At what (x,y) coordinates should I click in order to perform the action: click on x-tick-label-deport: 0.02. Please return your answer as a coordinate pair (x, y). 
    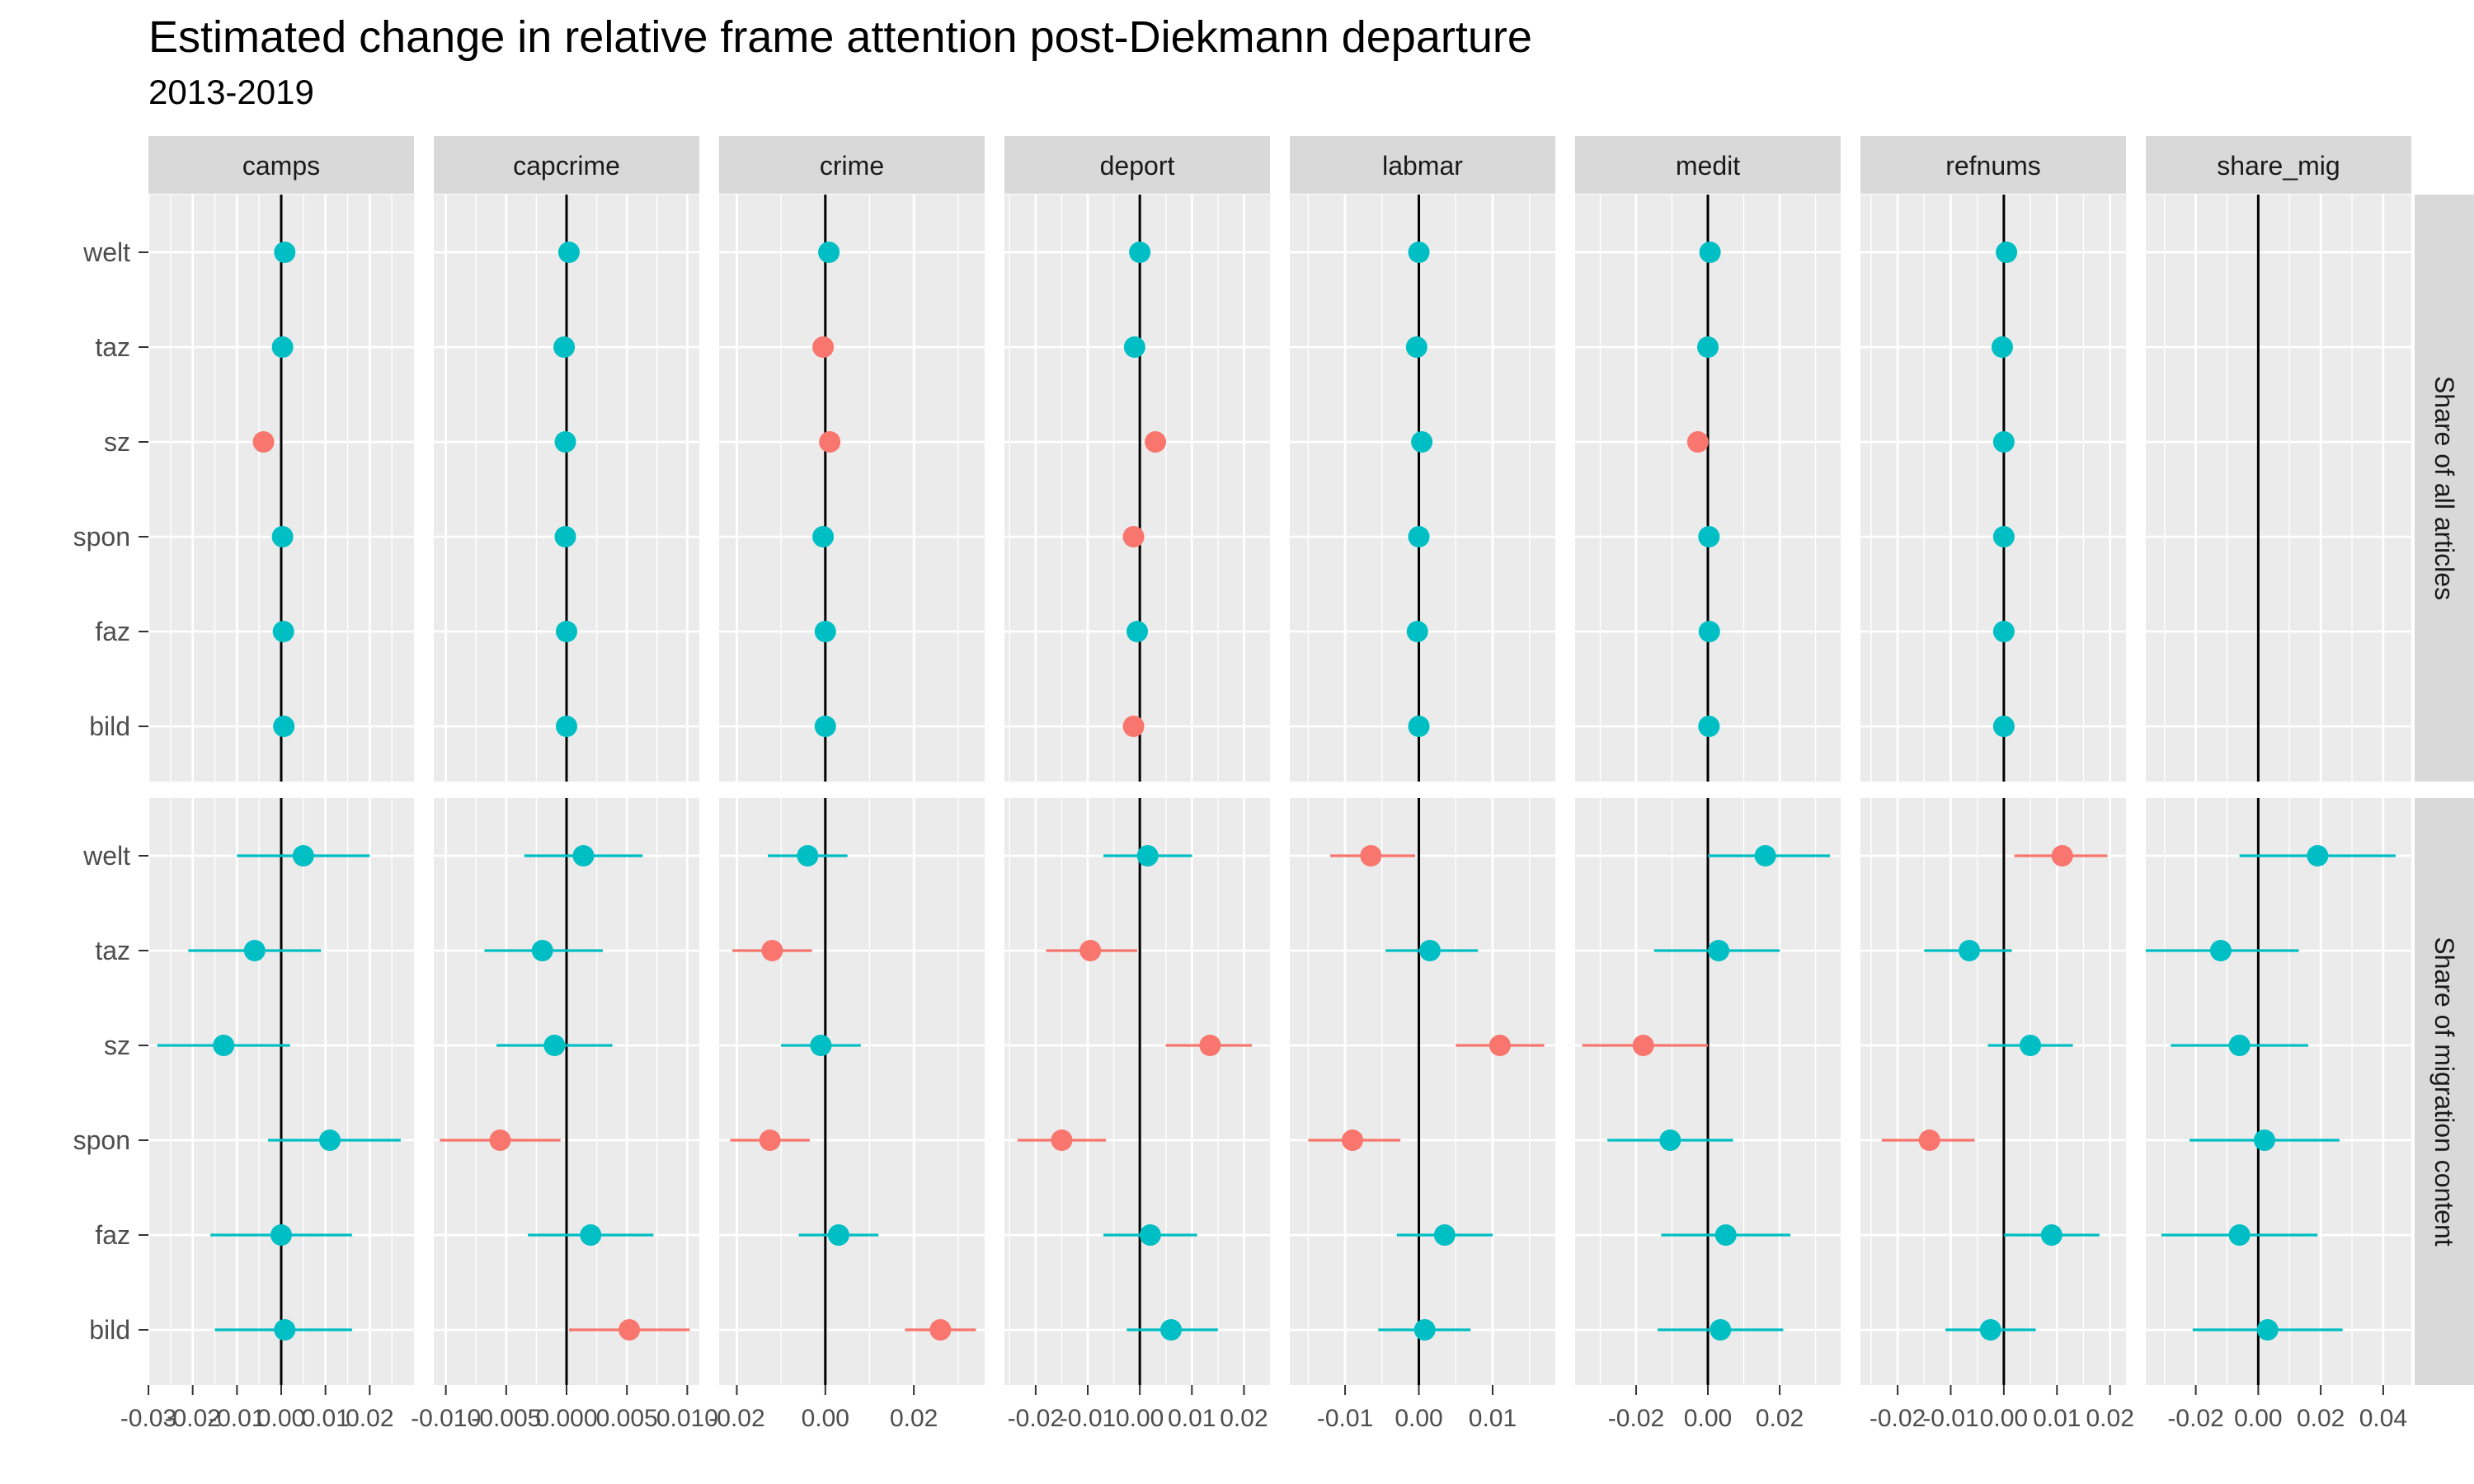
    Looking at the image, I should click on (1244, 1418).